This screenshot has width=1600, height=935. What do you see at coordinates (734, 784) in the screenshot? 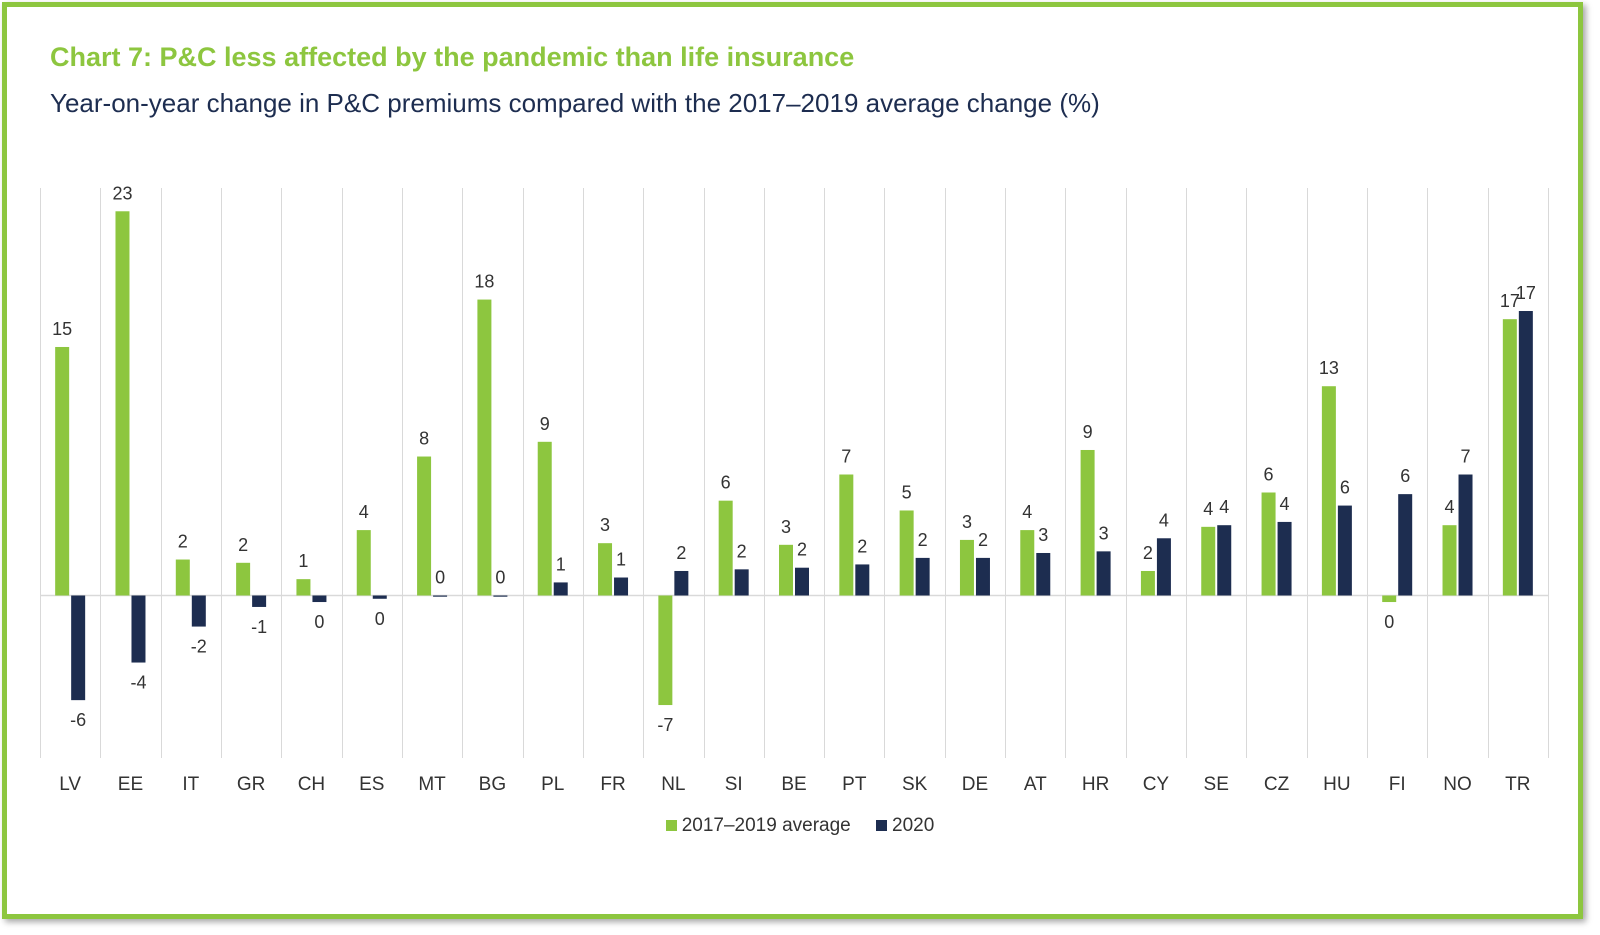
I see `x-tick-label: SI` at bounding box center [734, 784].